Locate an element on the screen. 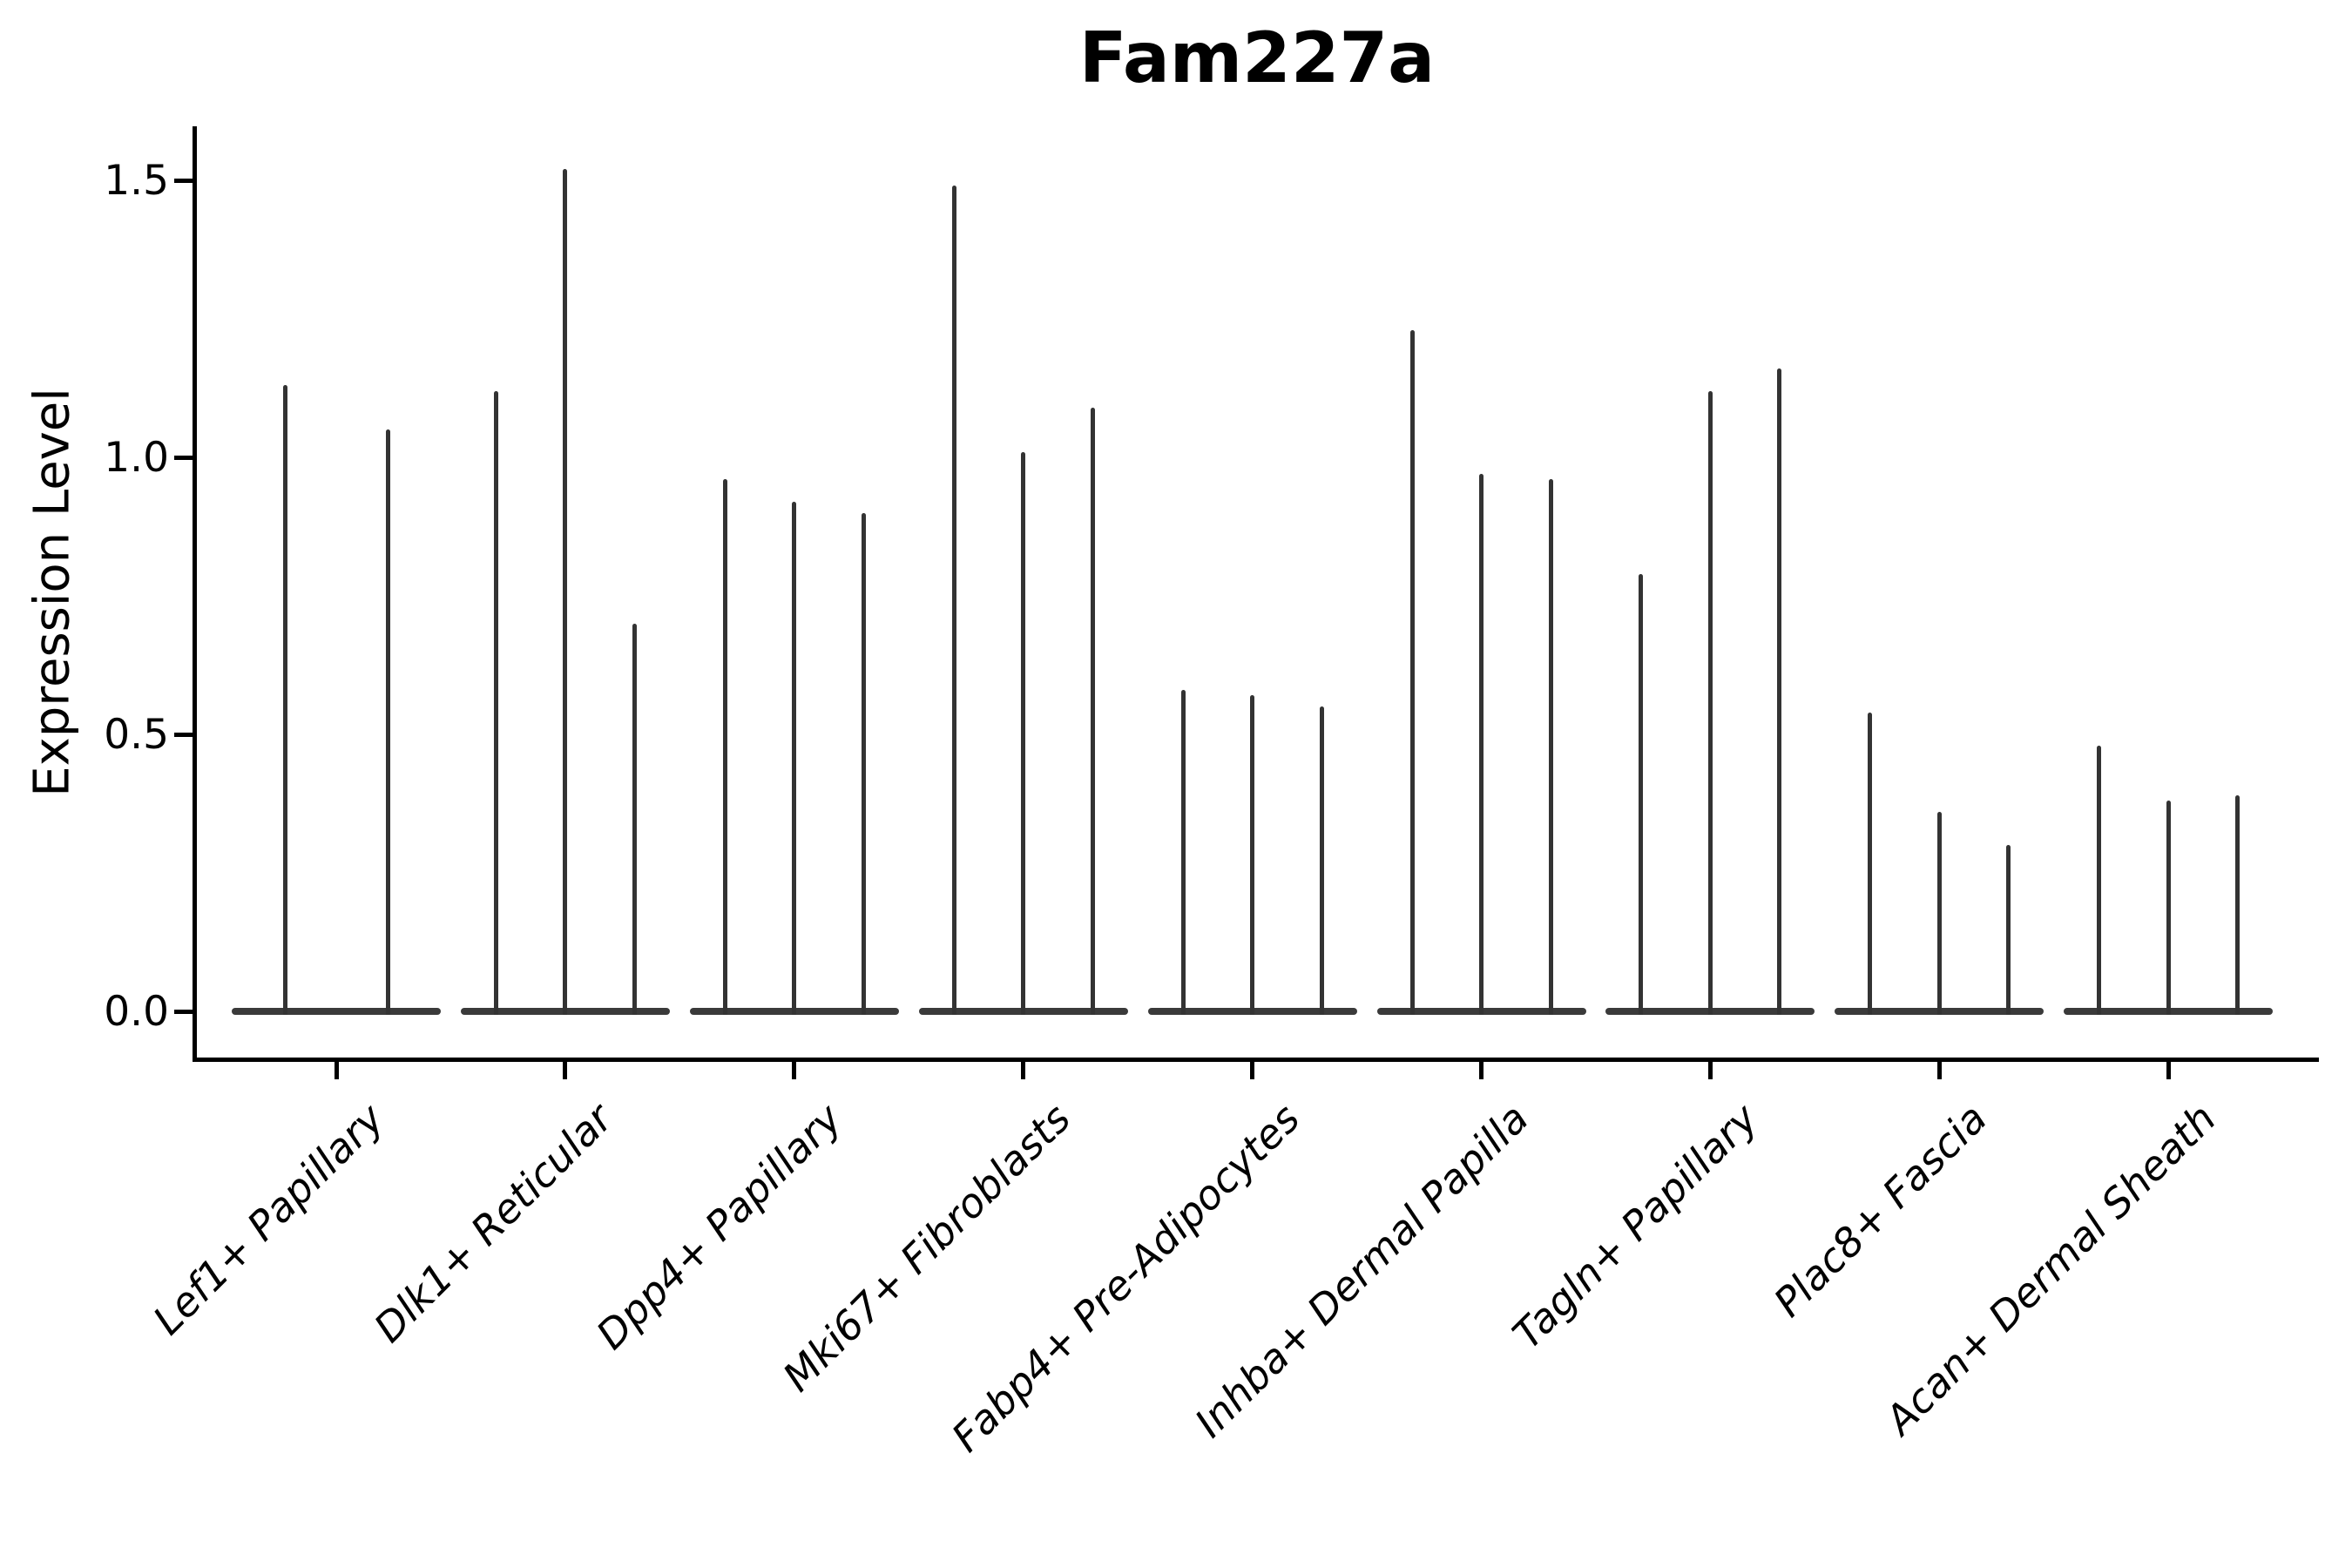 The width and height of the screenshot is (2352, 1568). x-tick-label: Plac8+ Fascia is located at coordinates (1881, 1210).